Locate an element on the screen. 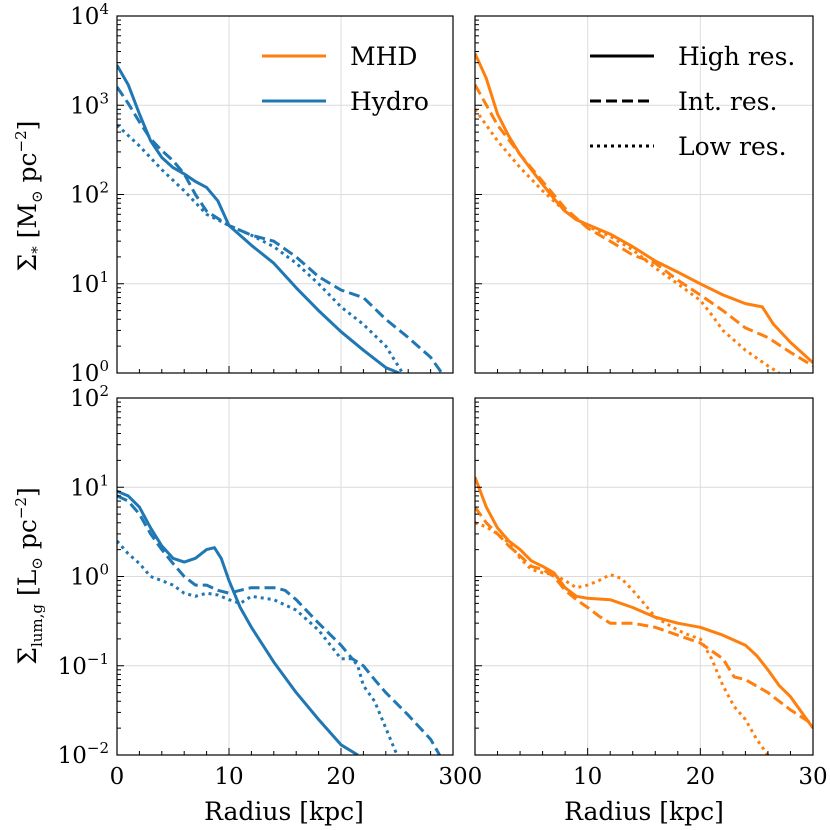 The height and width of the screenshot is (830, 830). y-tick-label: 10⁴ is located at coordinates (89, 15).